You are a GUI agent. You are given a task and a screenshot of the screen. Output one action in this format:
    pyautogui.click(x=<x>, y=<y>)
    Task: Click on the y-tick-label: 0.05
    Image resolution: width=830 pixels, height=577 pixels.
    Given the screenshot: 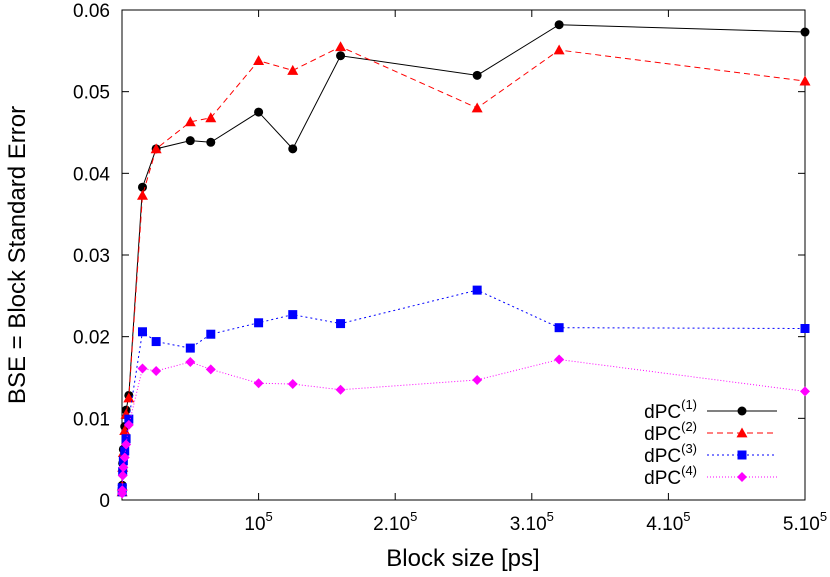 What is the action you would take?
    pyautogui.click(x=91, y=93)
    